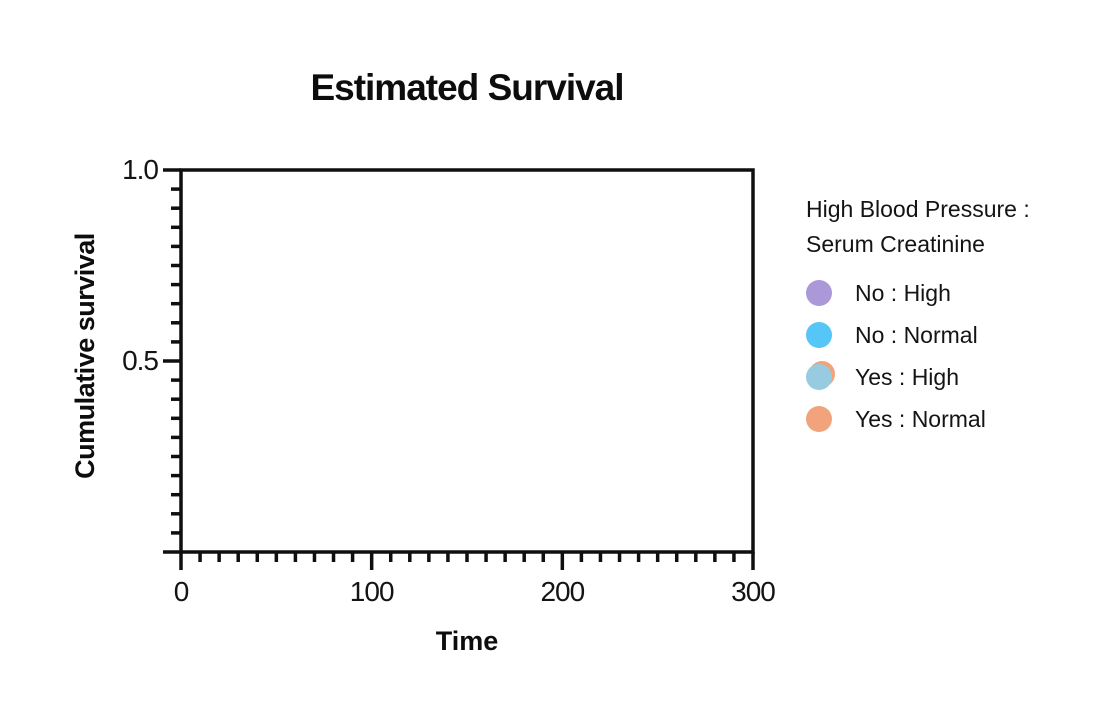  I want to click on legend-item-label: No : High, so click(903, 293).